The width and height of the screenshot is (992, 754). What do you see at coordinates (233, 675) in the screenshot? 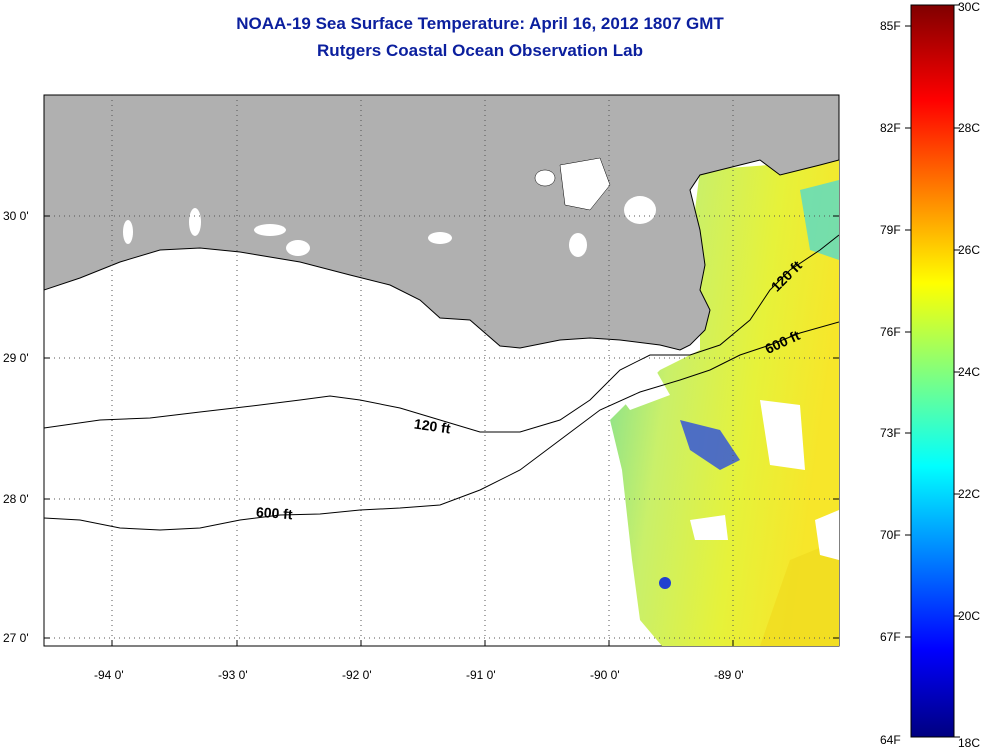
I see `lon-label: -93 0'` at bounding box center [233, 675].